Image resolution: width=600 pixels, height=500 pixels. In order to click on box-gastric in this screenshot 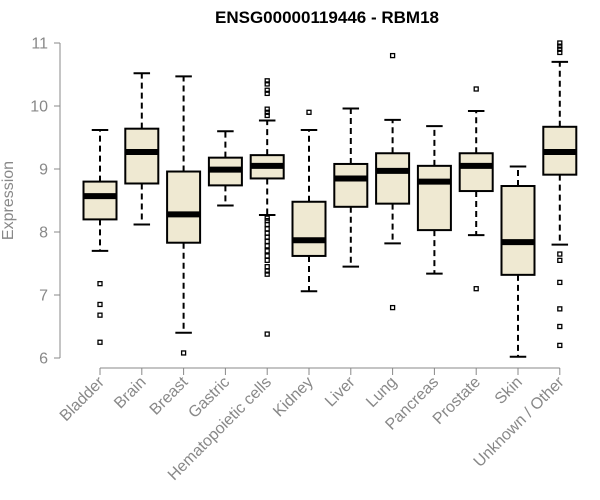, I will do `click(225, 168)`.